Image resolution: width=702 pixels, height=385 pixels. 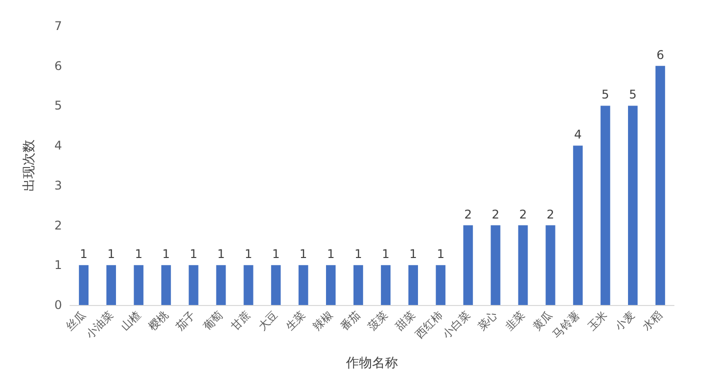 I want to click on x-tick-label: 辣椒, so click(x=323, y=321).